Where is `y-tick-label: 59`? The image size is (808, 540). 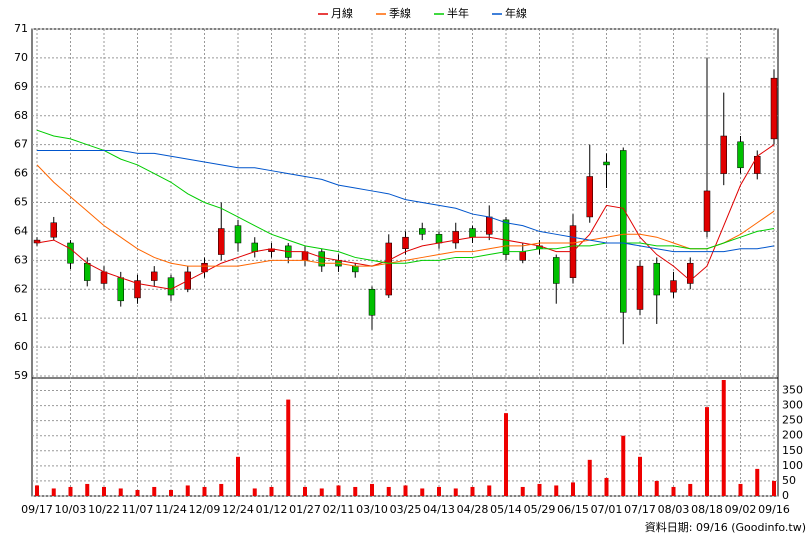
y-tick-label: 59 is located at coordinates (21, 375).